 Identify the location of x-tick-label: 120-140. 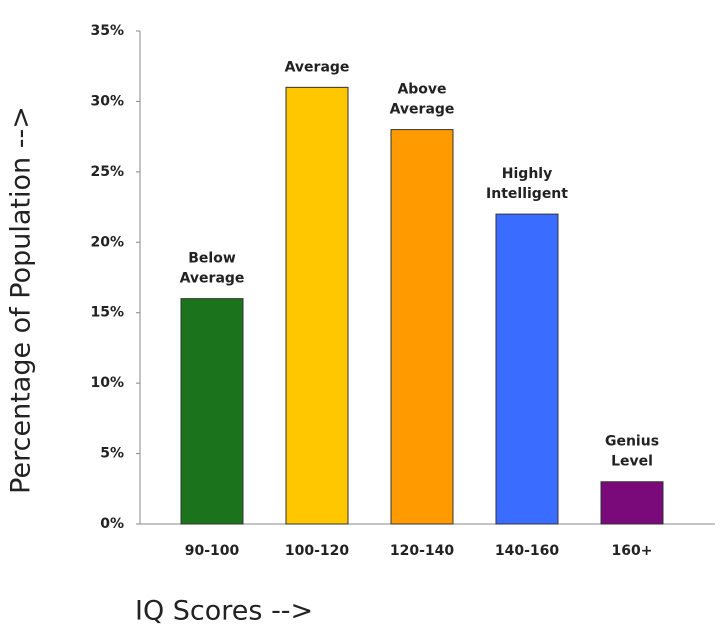
(422, 551).